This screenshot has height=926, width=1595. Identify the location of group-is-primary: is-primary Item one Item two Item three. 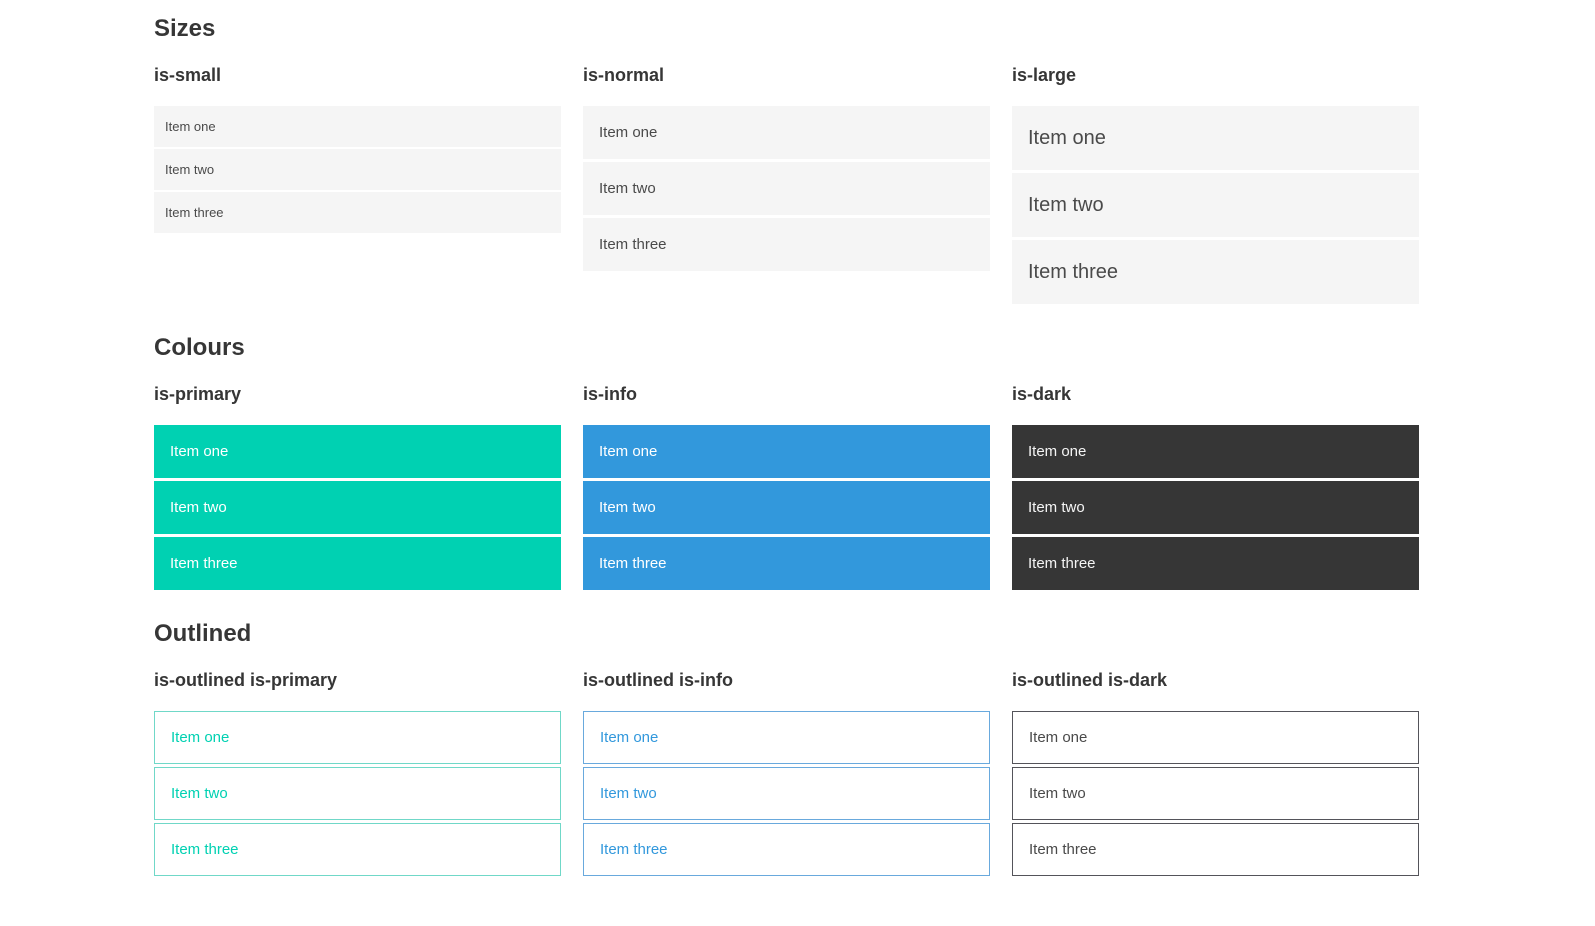
(357, 488).